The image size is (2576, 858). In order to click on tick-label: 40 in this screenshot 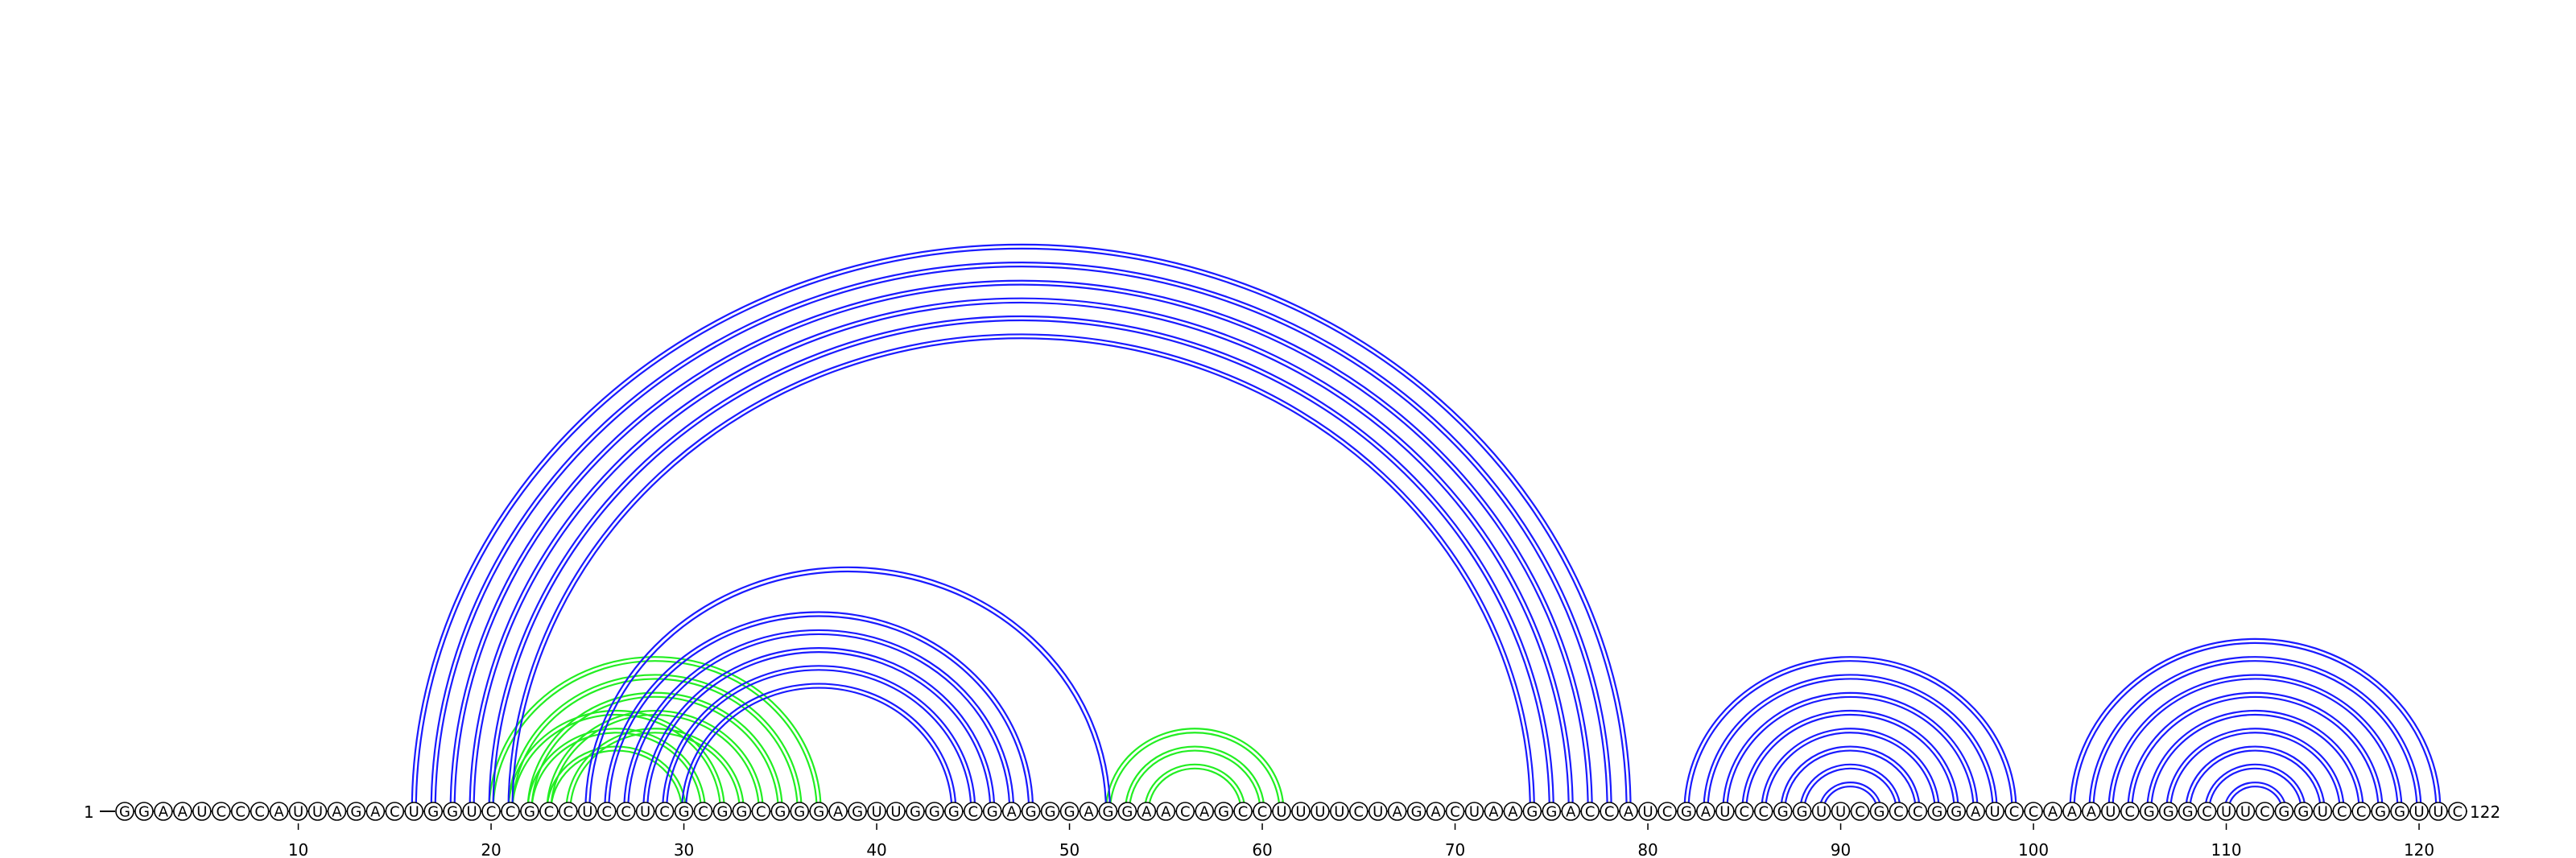, I will do `click(876, 849)`.